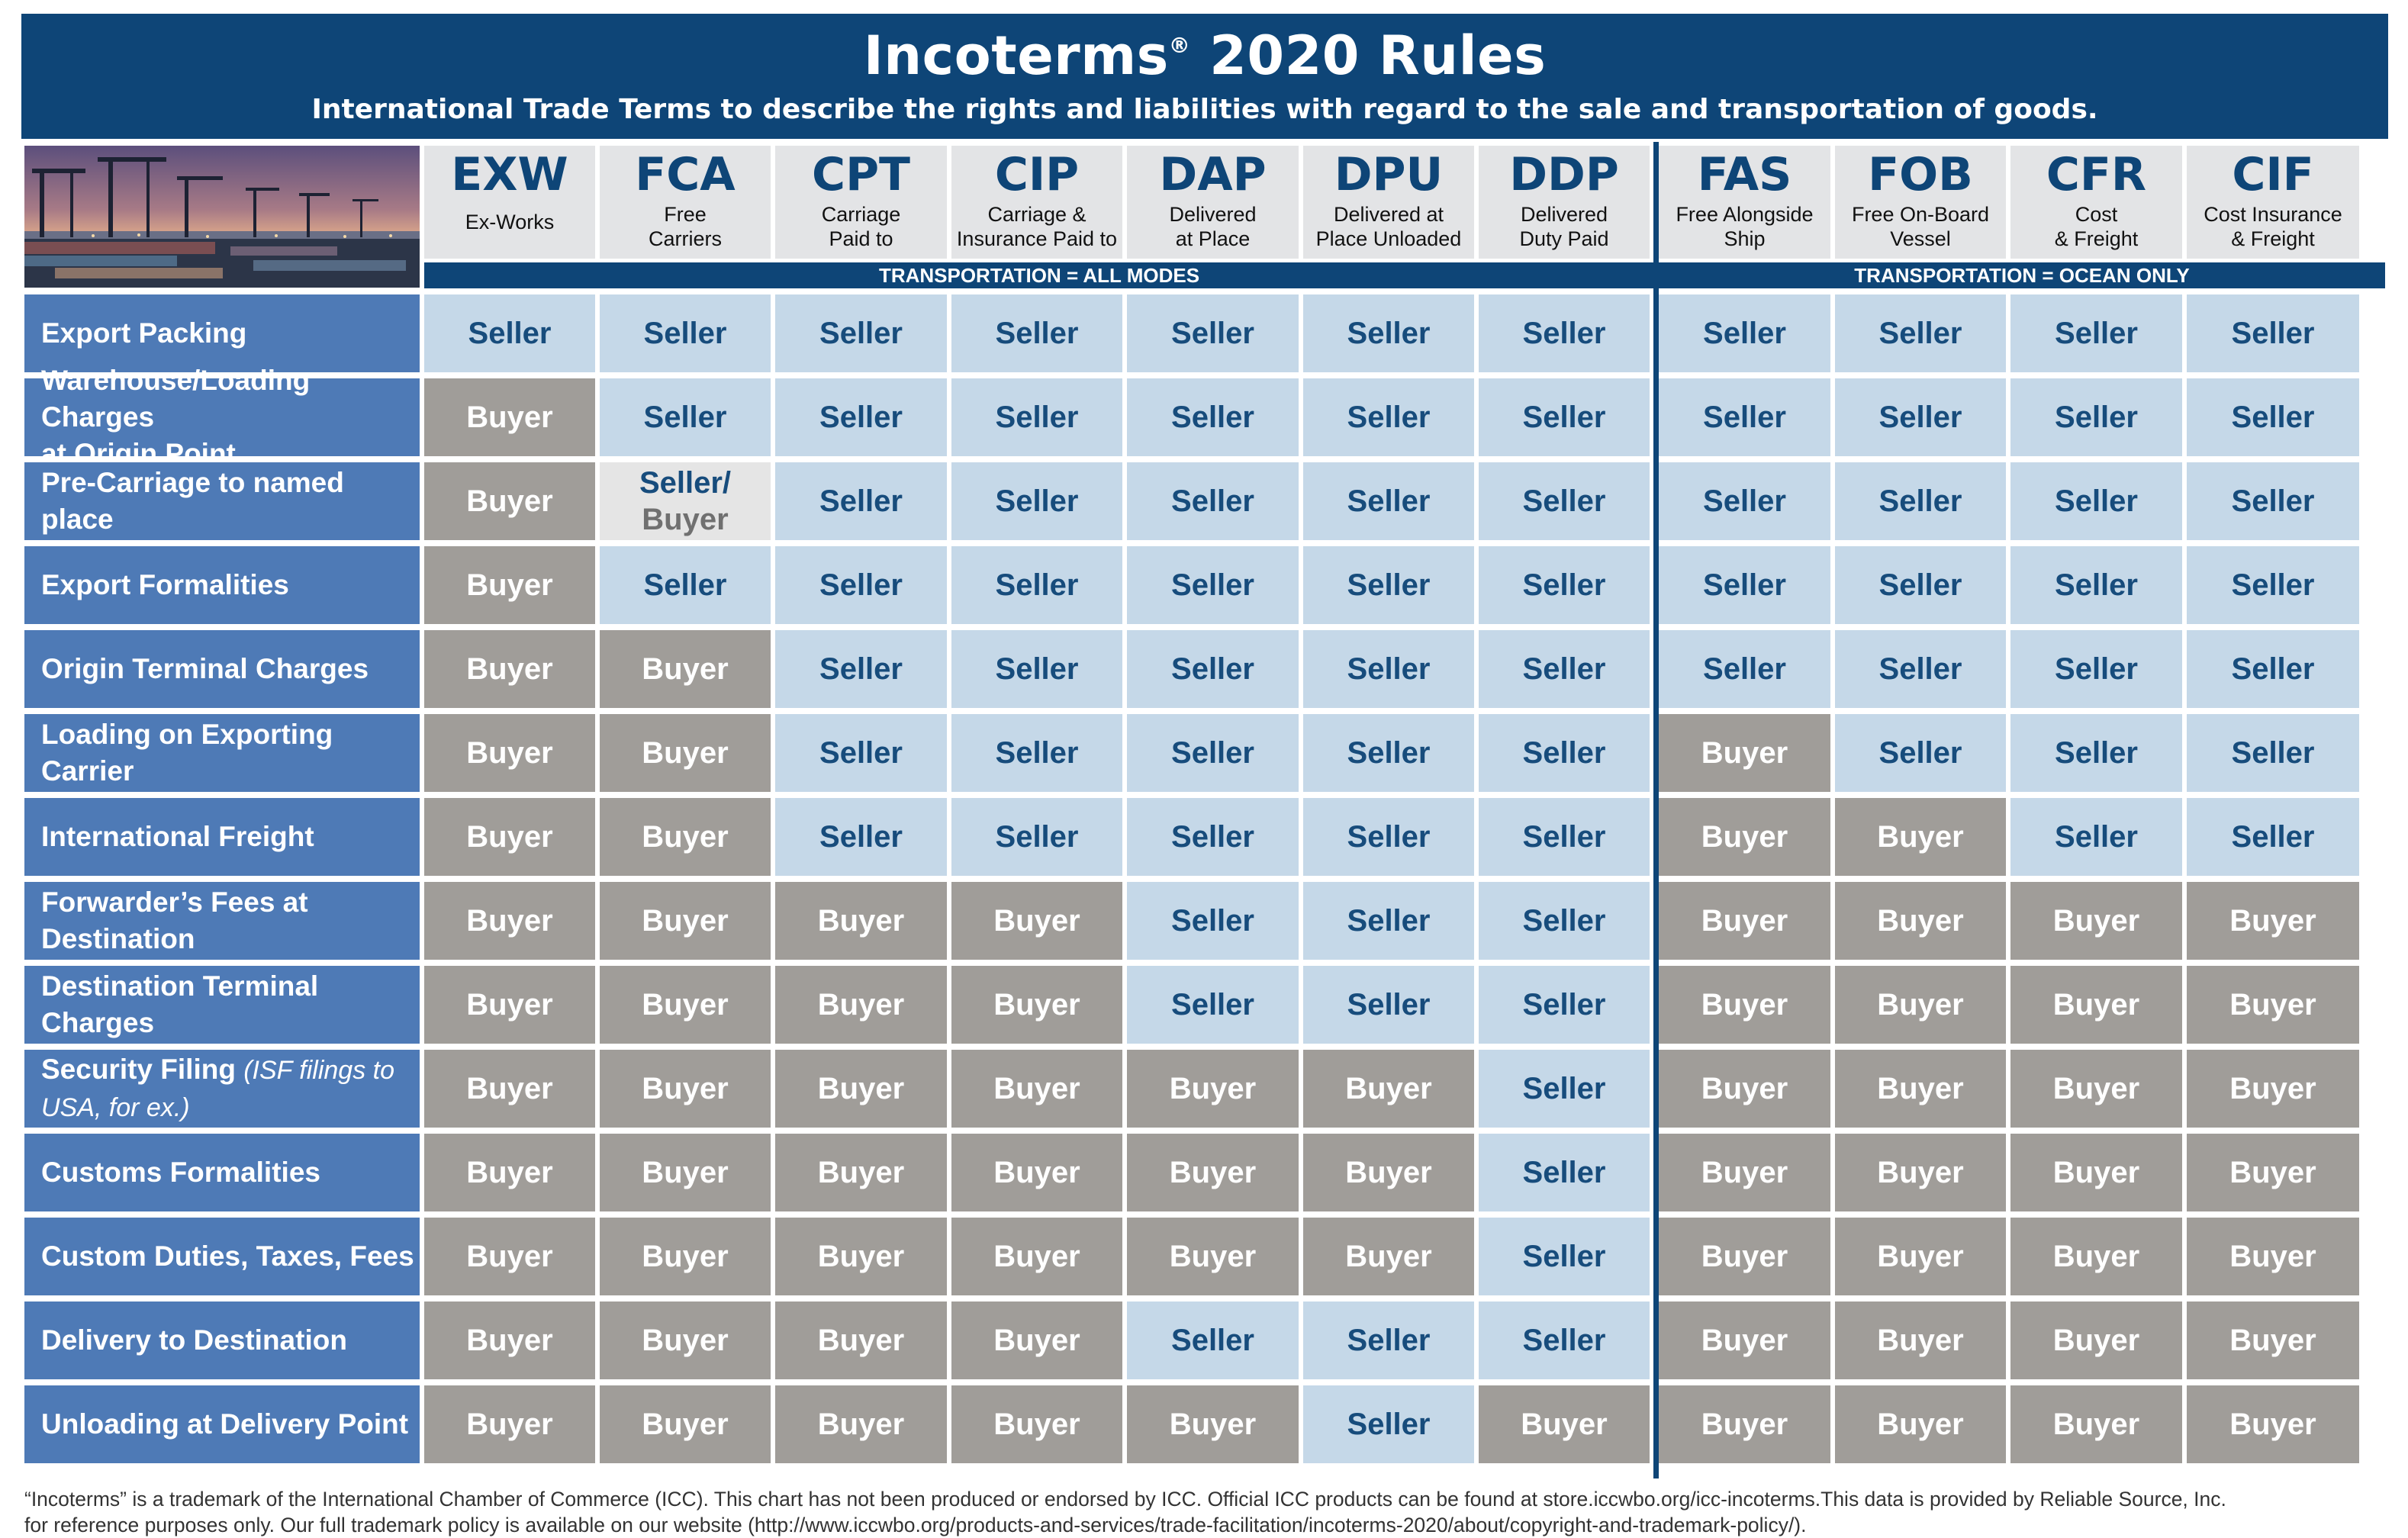 This screenshot has height=1538, width=2408. Describe the element at coordinates (225, 1424) in the screenshot. I see `row-label-text: Unloading at Delivery Point` at that location.